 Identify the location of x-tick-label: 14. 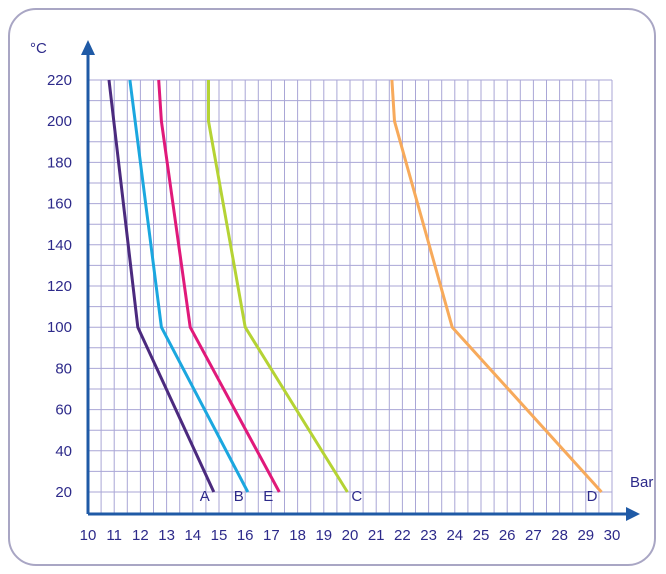
(192, 535).